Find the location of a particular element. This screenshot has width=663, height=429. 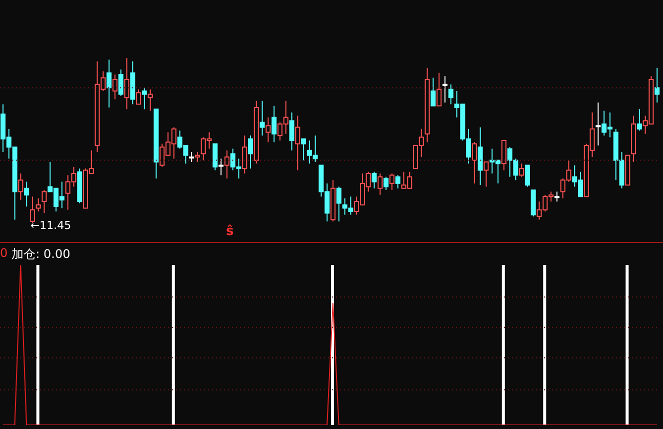

annotation: ←11.45 is located at coordinates (51, 225).